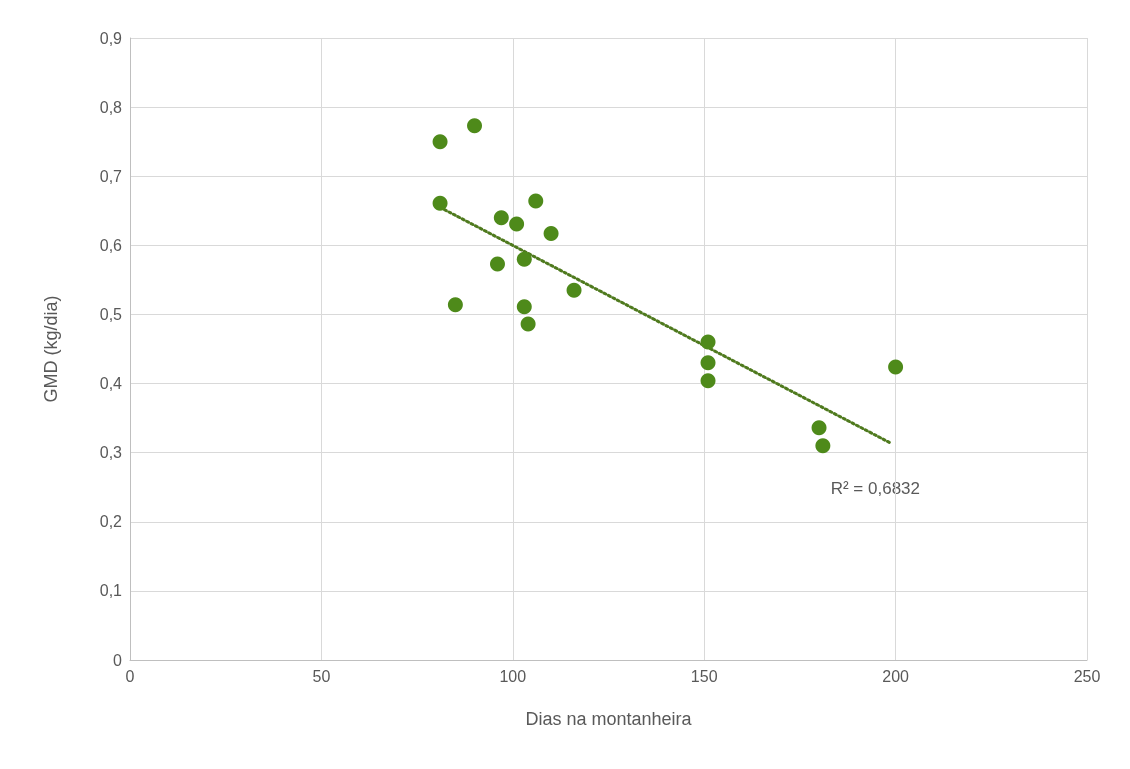 Image resolution: width=1130 pixels, height=769 pixels. Describe the element at coordinates (111, 384) in the screenshot. I see `y-tick-label: 0,4` at that location.